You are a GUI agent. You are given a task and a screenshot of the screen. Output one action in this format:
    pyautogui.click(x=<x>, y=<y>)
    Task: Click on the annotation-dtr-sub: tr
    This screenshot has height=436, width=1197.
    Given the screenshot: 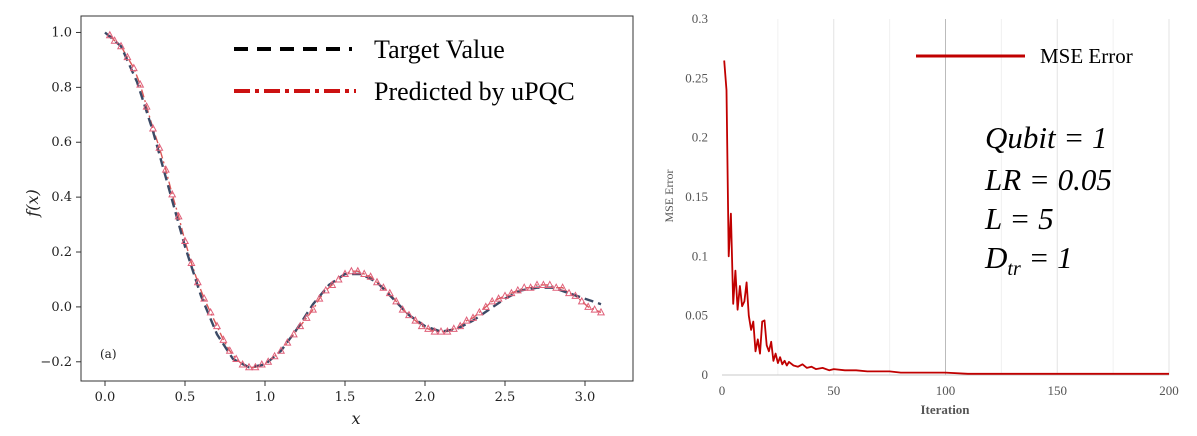 What is the action you would take?
    pyautogui.click(x=1014, y=269)
    